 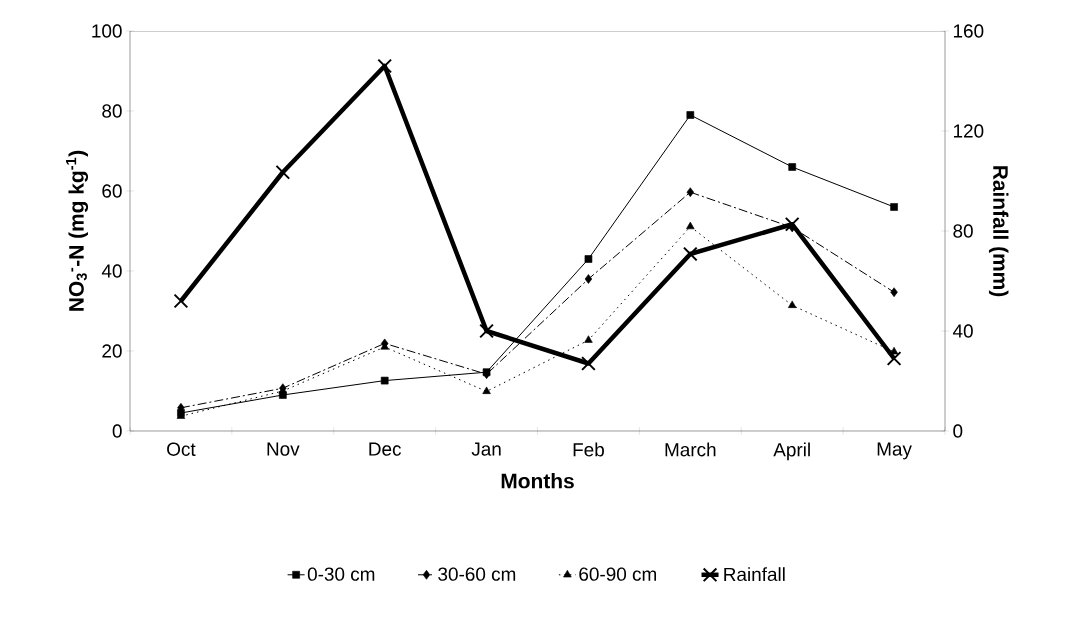 I want to click on x-tick-label: April, so click(x=791, y=451).